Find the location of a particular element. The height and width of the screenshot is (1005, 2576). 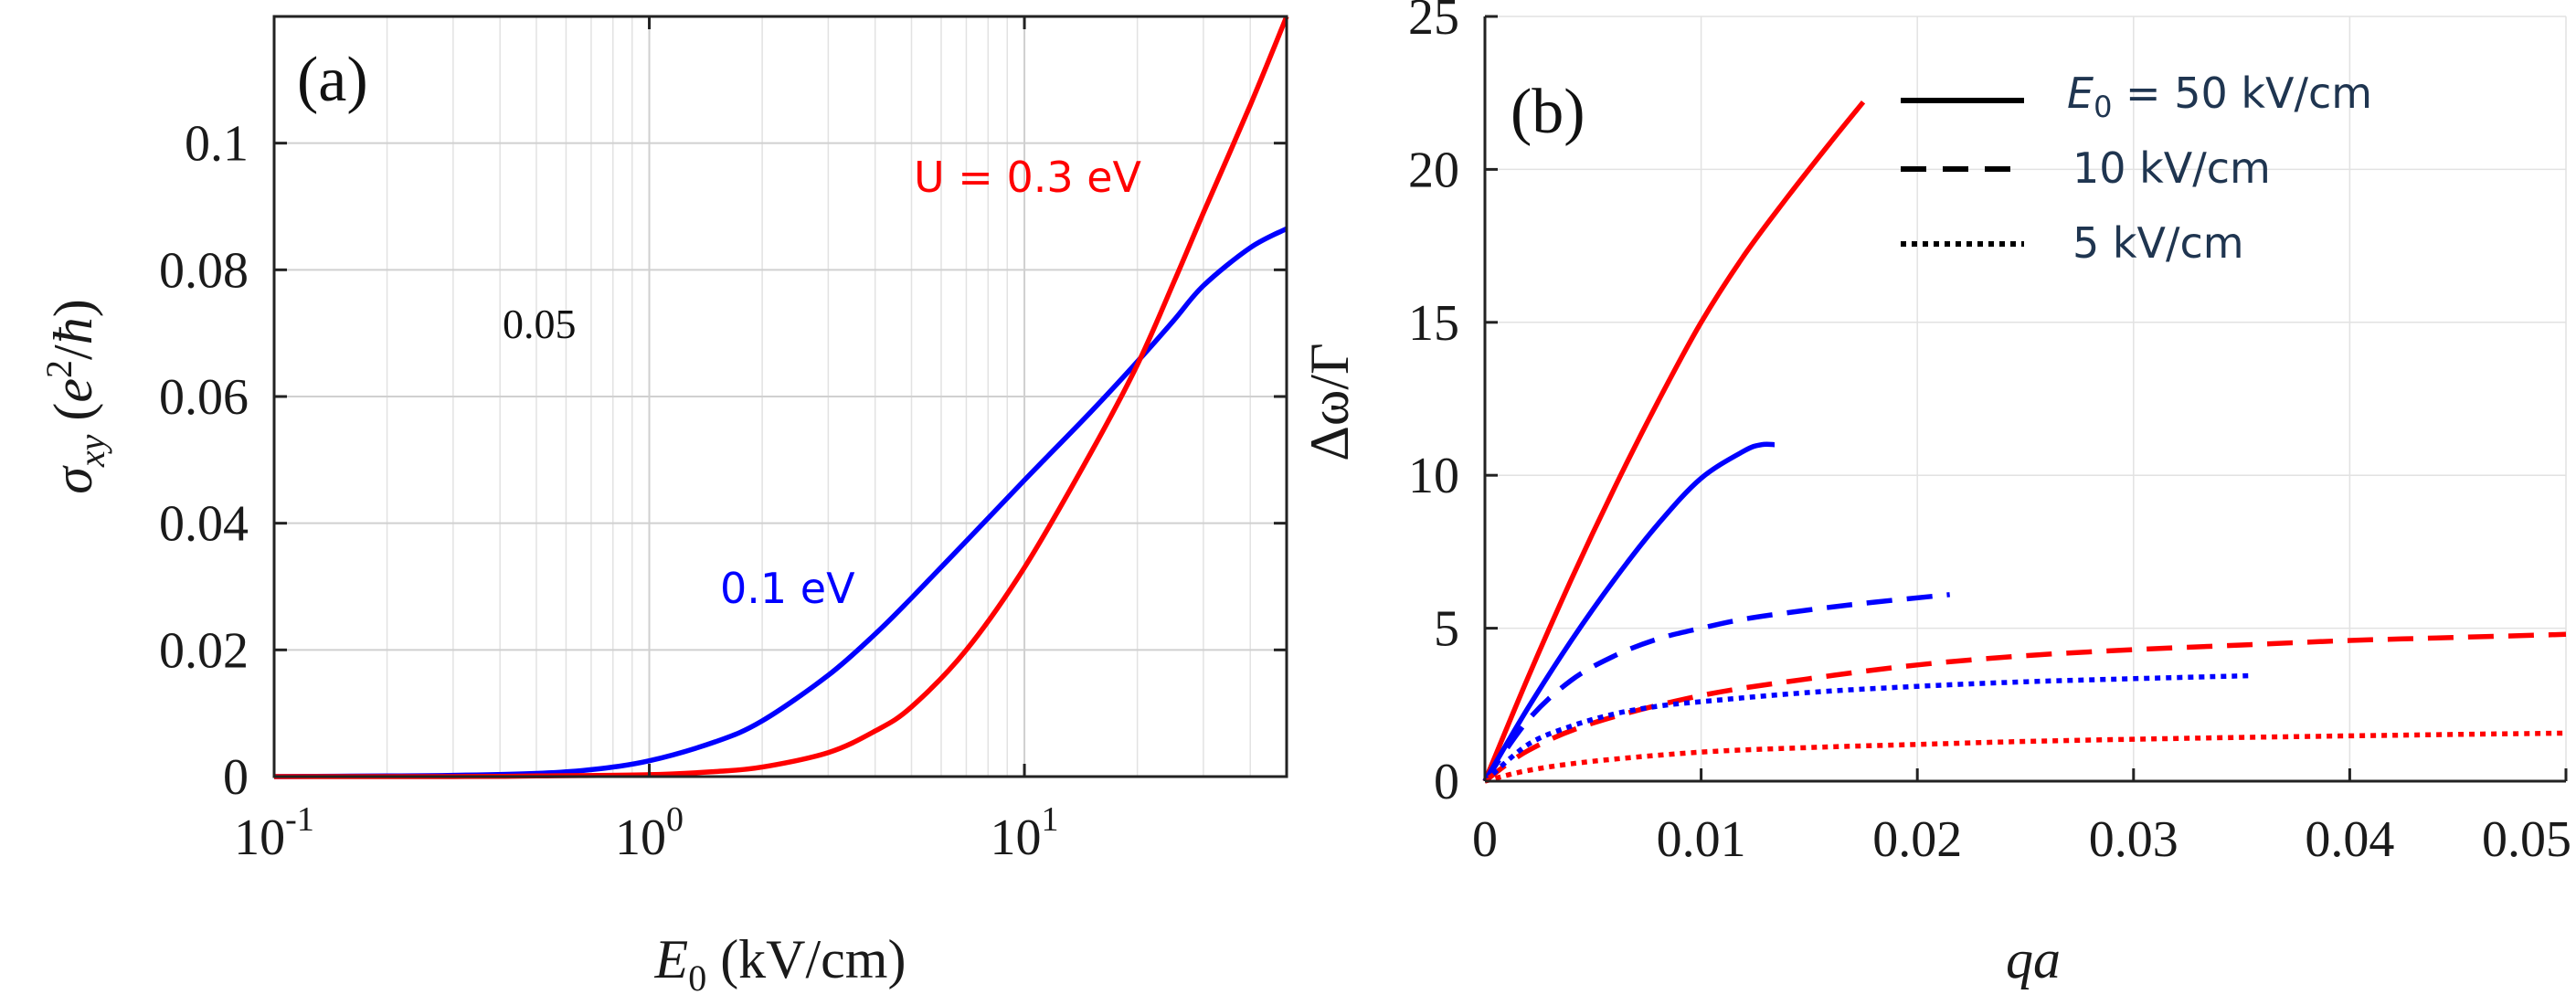

panel-b-x-tick-labels: 0 0.01 0.02 0.03 0.04 0.05 is located at coordinates (2021, 839).